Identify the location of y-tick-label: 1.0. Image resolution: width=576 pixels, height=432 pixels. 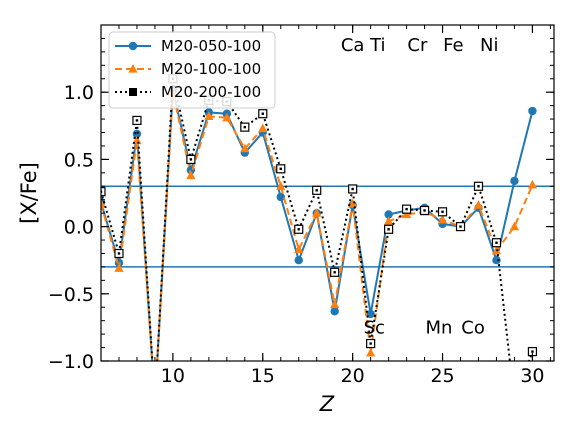
(79, 93).